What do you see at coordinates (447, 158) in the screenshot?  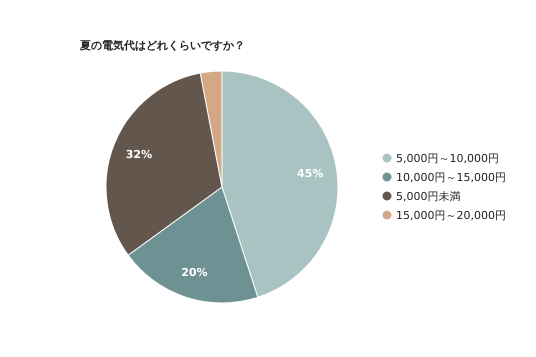 I see `legend-label: 5,000円～10,000円` at bounding box center [447, 158].